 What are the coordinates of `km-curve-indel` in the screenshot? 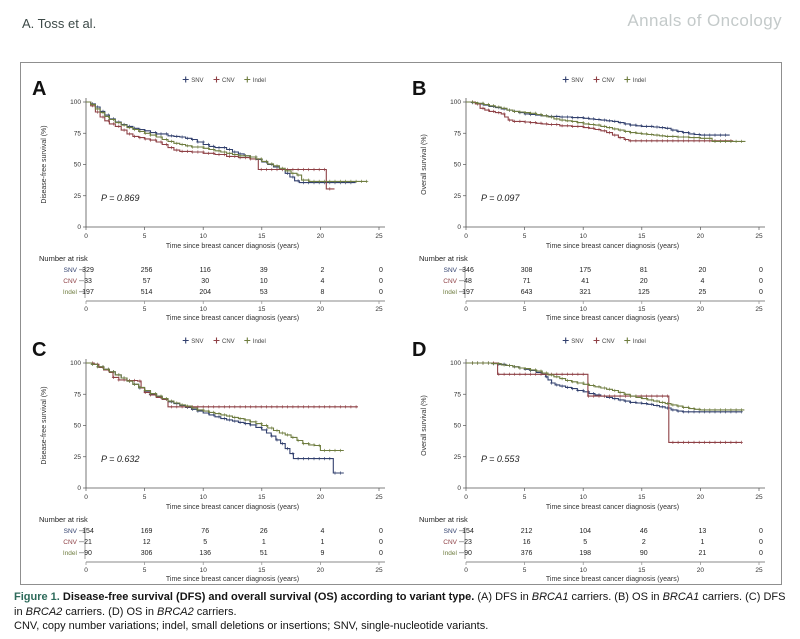 It's located at (215, 406).